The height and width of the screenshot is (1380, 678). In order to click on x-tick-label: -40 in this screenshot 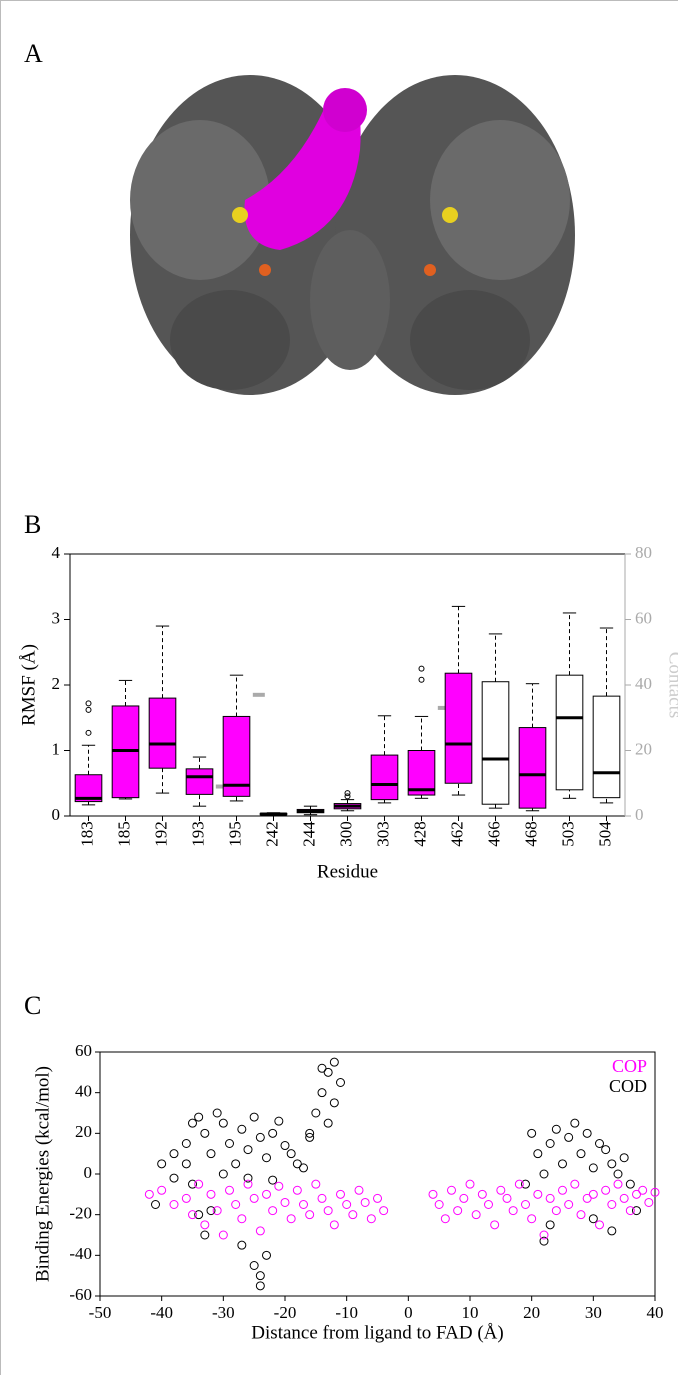, I will do `click(161, 1312)`.